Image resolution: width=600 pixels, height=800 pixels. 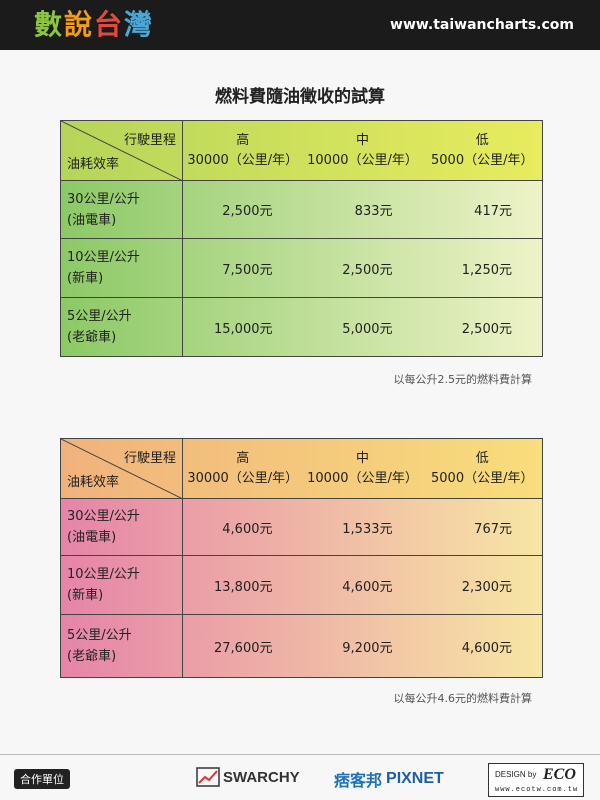 I want to click on table-row: 30公里/公升 (油電車) 4,600元 1,533元 767元, so click(x=301, y=527).